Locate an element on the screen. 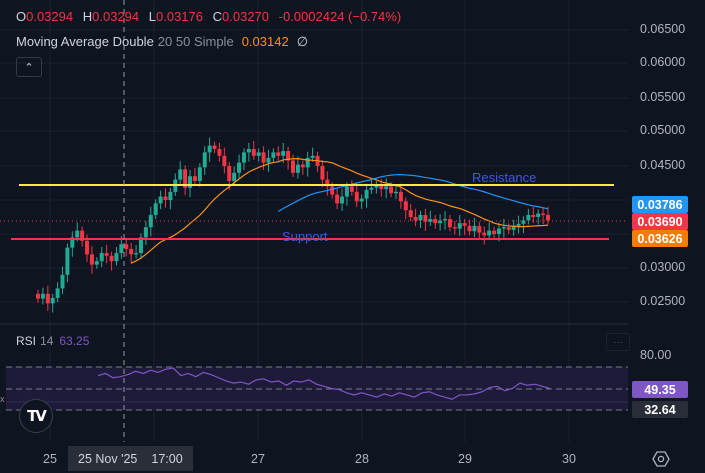  rsi-value-tag: 32.64 is located at coordinates (660, 409).